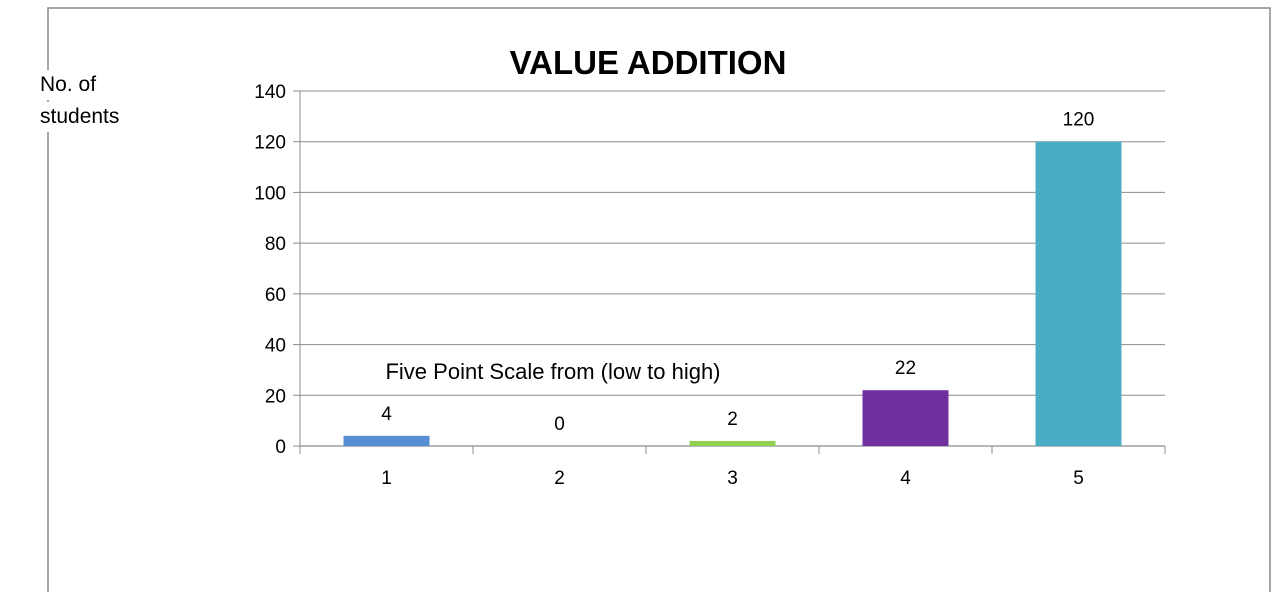 The width and height of the screenshot is (1275, 592). Describe the element at coordinates (1078, 478) in the screenshot. I see `x-tick-label-5: 5` at that location.